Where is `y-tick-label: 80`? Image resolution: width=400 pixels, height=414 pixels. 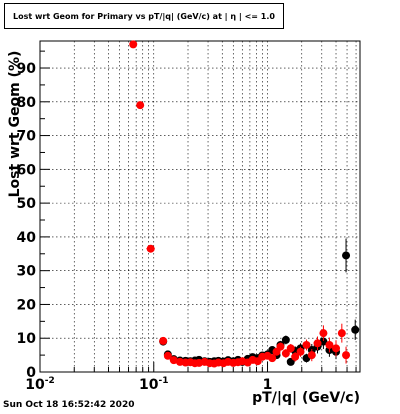 y-tick-label: 80 is located at coordinates (27, 103).